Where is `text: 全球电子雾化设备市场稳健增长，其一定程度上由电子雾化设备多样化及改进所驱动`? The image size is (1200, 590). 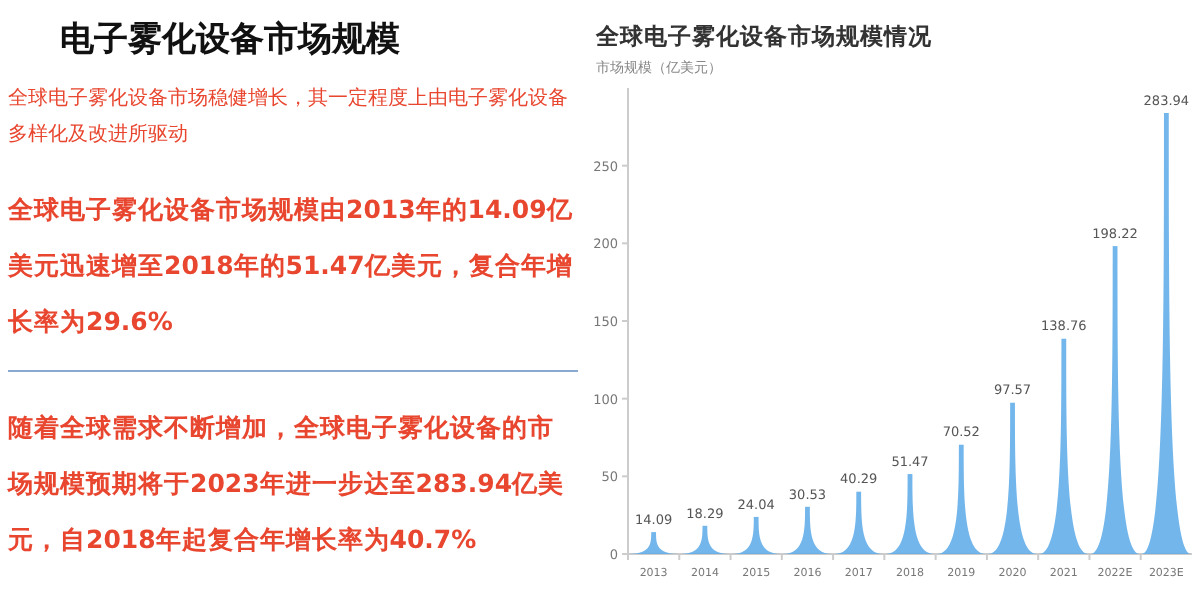
text: 全球电子雾化设备市场稳健增长，其一定程度上由电子雾化设备多样化及改进所驱动 is located at coordinates (289, 117).